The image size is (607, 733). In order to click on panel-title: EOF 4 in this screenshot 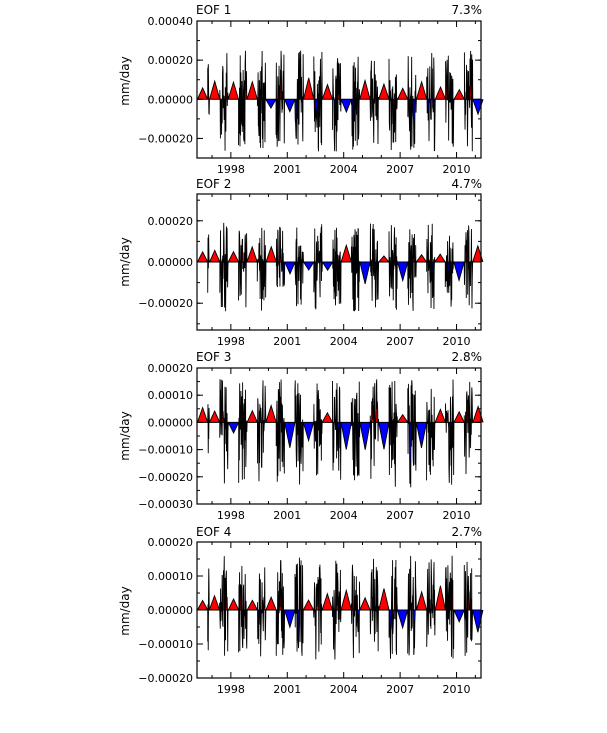, I will do `click(213, 532)`.